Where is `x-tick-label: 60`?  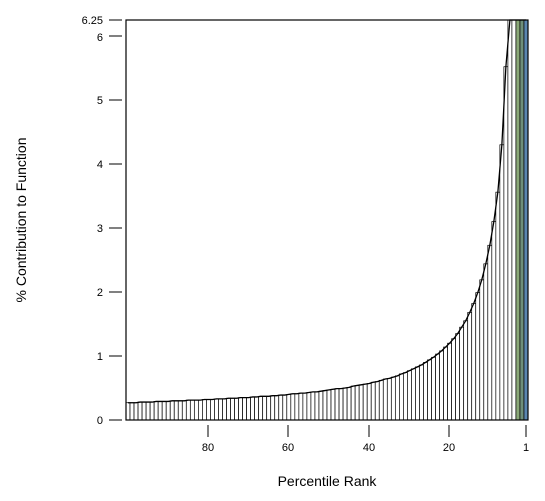 x-tick-label: 60 is located at coordinates (288, 448).